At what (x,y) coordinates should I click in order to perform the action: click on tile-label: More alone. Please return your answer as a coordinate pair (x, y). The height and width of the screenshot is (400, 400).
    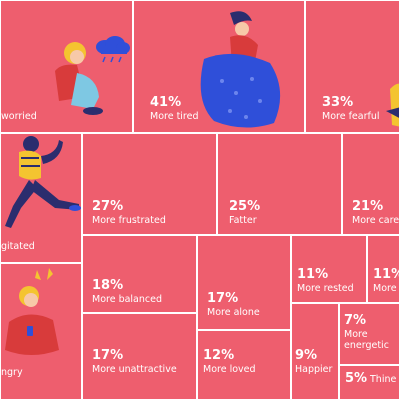
    Looking at the image, I should click on (233, 312).